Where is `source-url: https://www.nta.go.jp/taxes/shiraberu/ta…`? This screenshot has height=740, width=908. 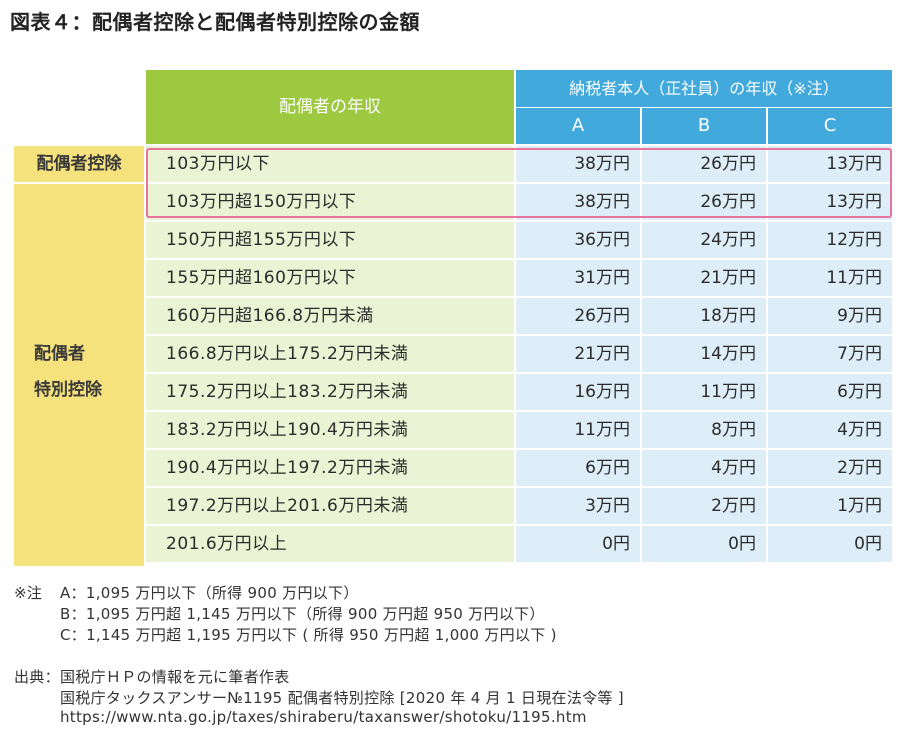 source-url: https://www.nta.go.jp/taxes/shiraberu/ta… is located at coordinates (323, 717).